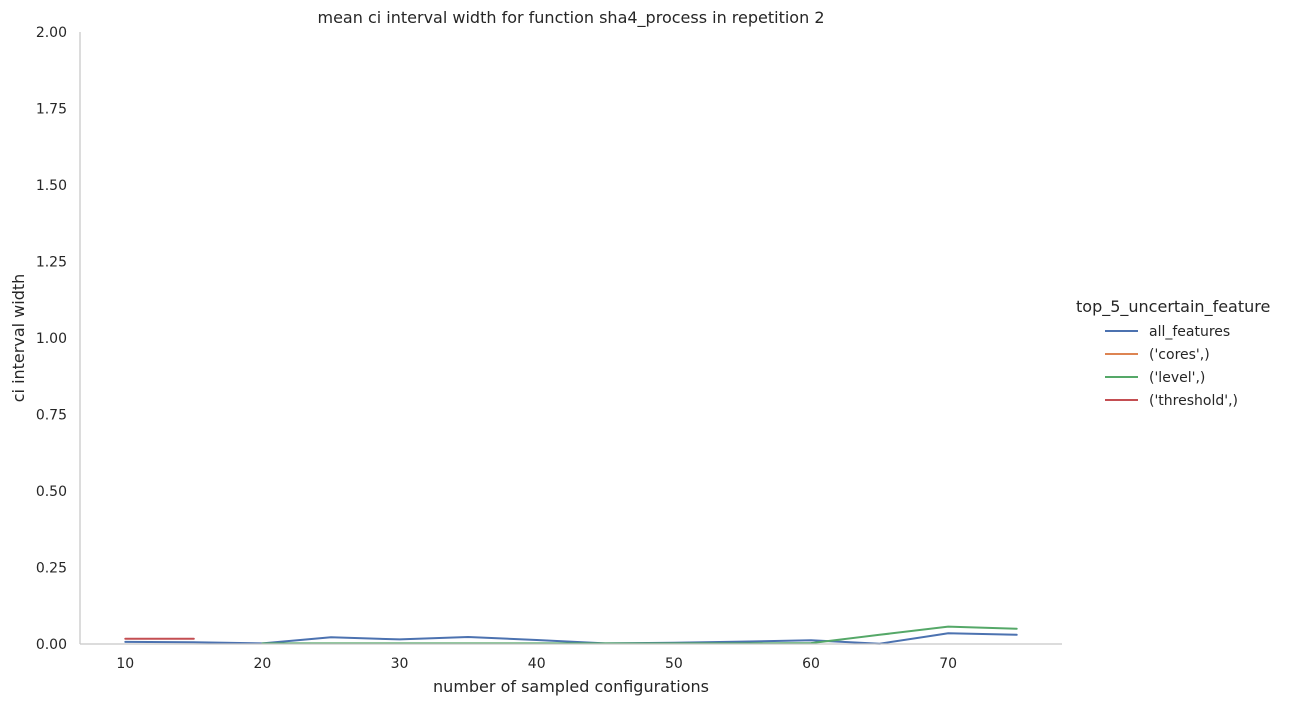 This screenshot has height=706, width=1290. I want to click on y-tick-label: 1.00, so click(51, 339).